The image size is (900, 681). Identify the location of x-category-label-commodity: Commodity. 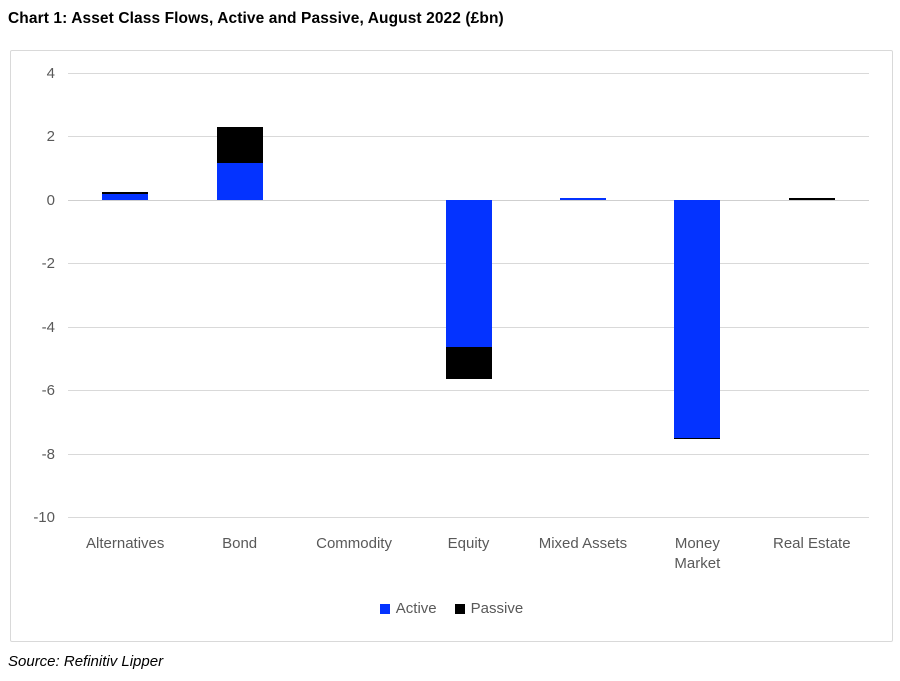
(354, 543).